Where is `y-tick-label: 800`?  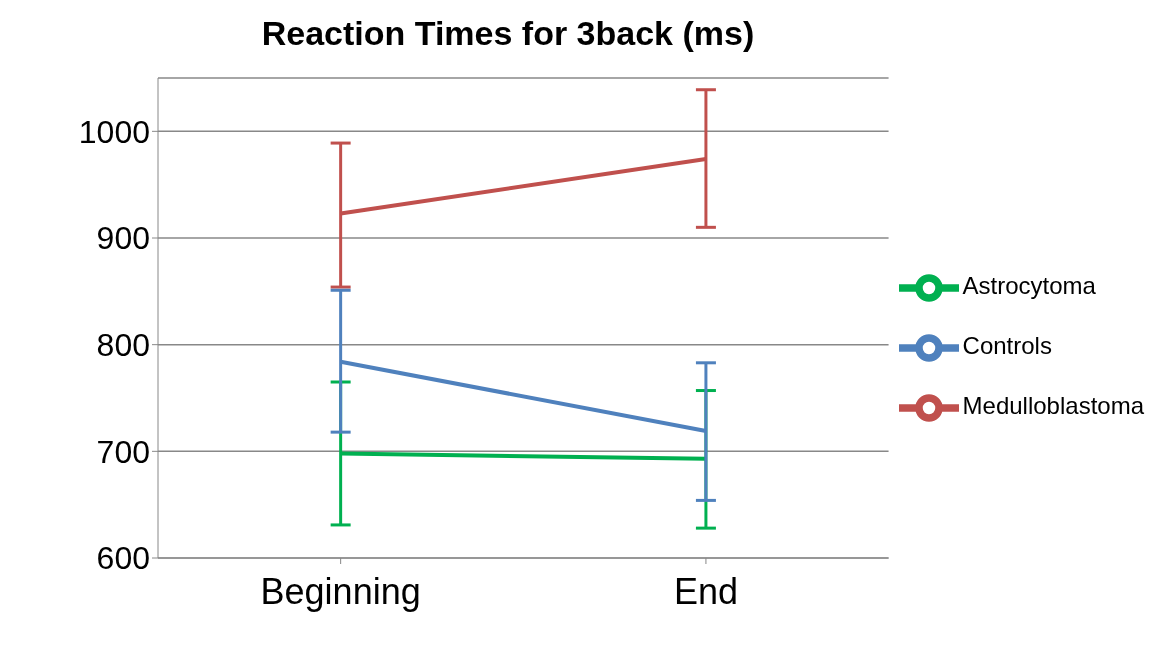 y-tick-label: 800 is located at coordinates (123, 345).